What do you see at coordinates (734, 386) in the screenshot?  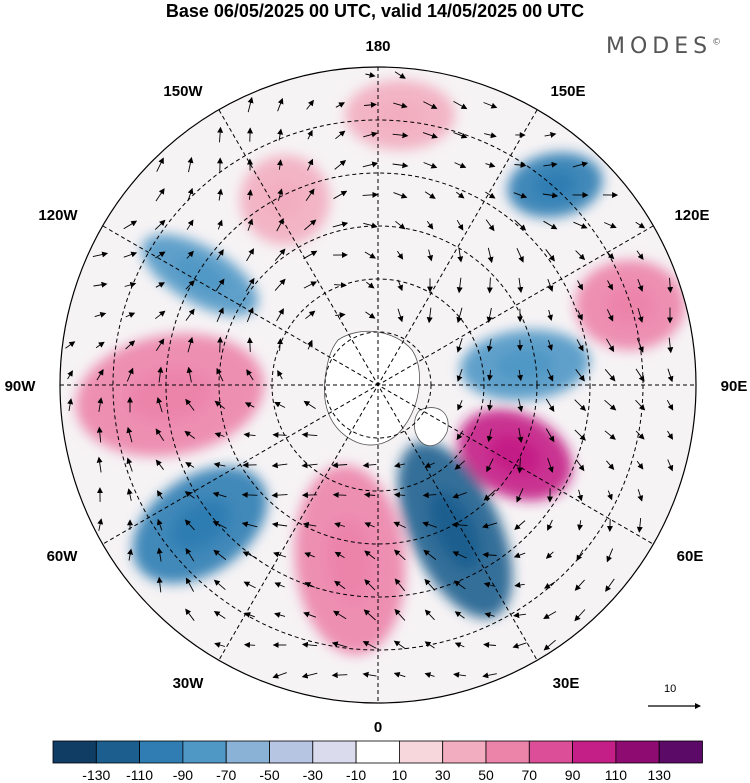 I see `lon-label-90e: 90E` at bounding box center [734, 386].